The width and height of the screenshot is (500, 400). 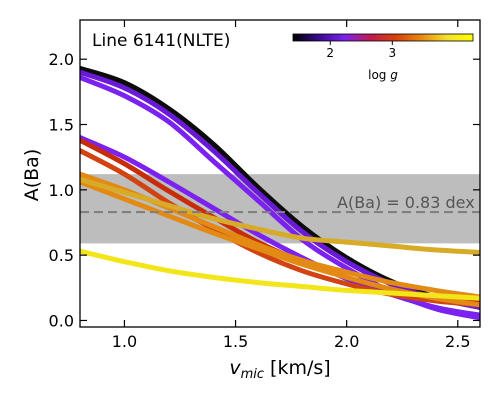 I want to click on y-tick-label: 1.0, so click(x=61, y=190).